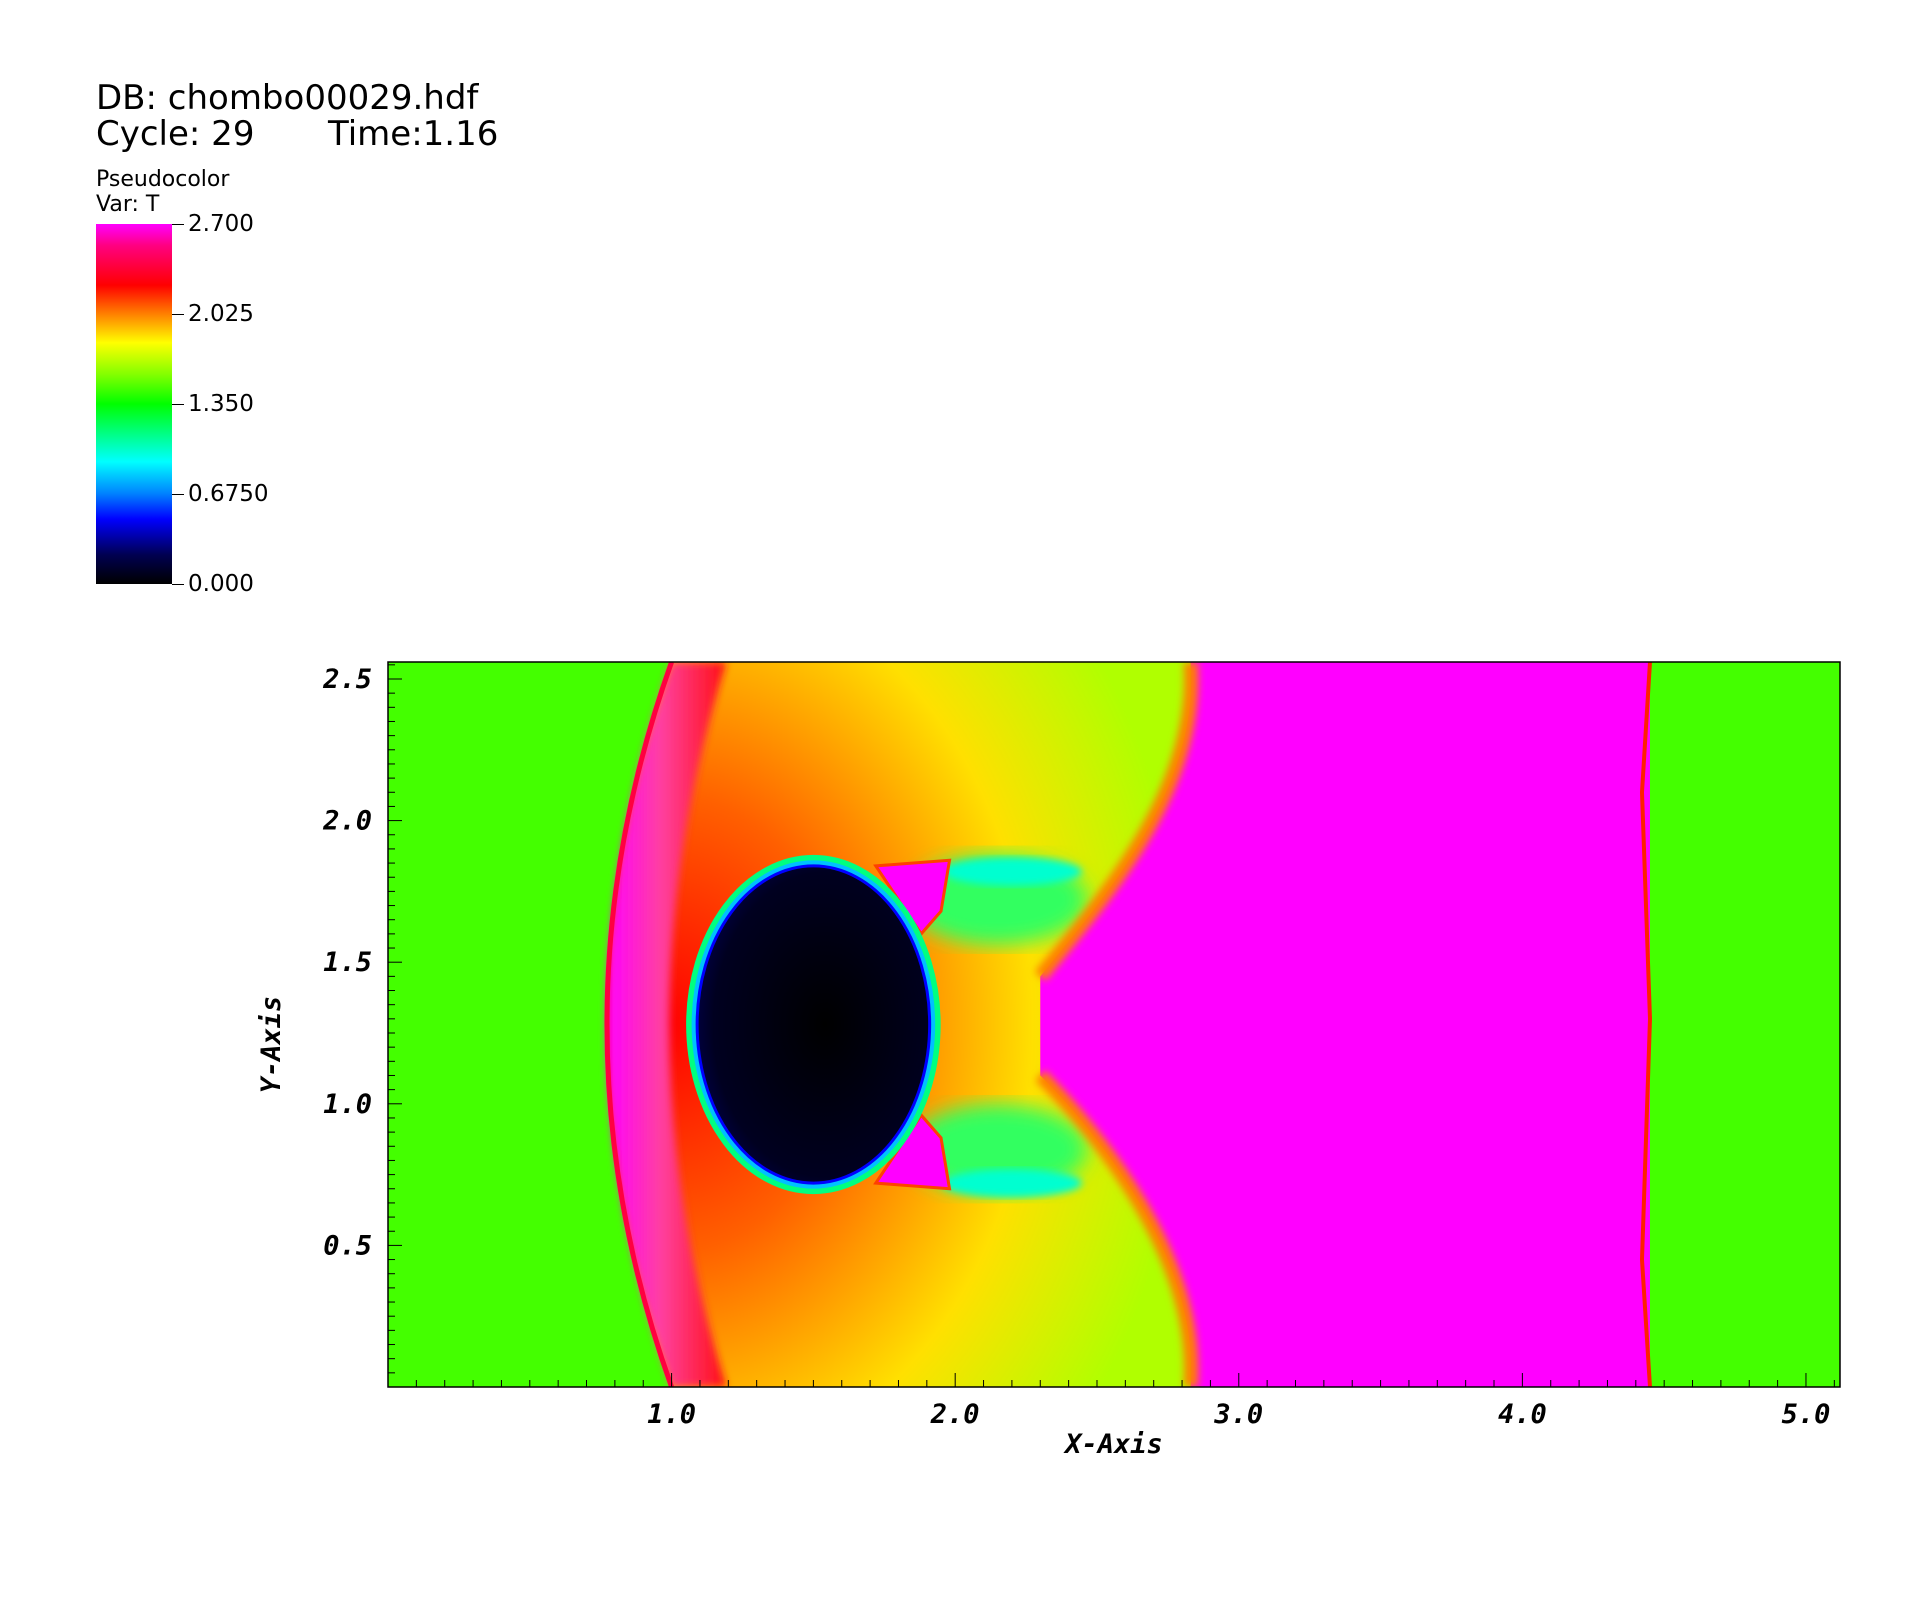 This screenshot has height=1619, width=1920. What do you see at coordinates (1113, 1444) in the screenshot?
I see `x-axis-label: X-Axis` at bounding box center [1113, 1444].